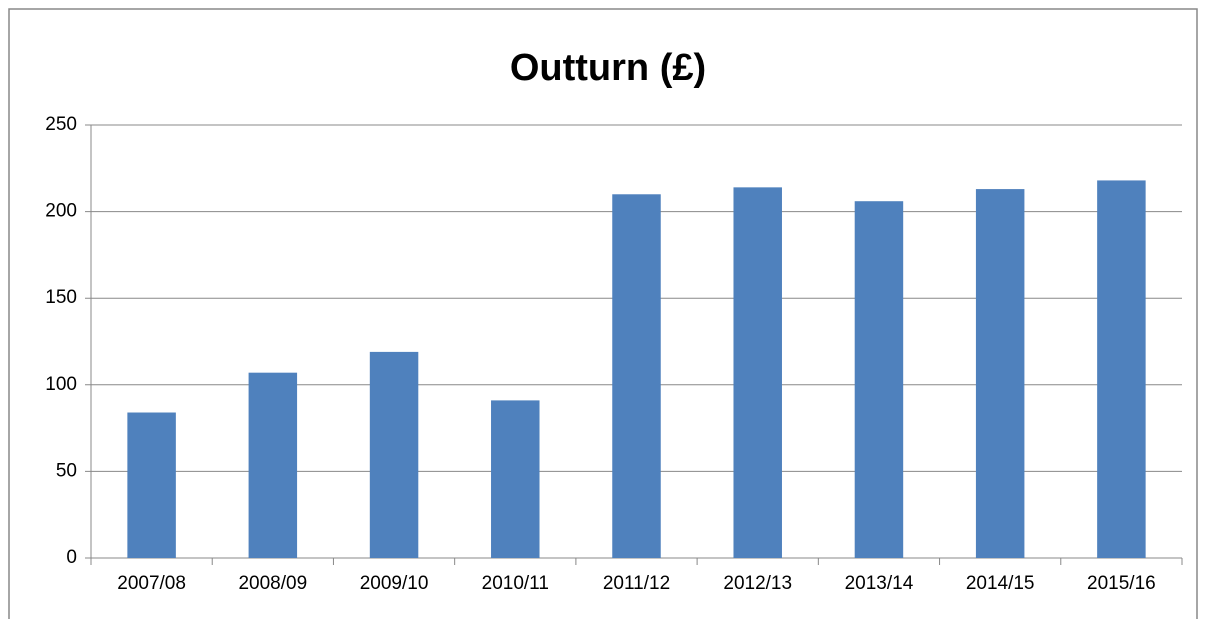 The width and height of the screenshot is (1206, 619). I want to click on x-tick-label: 2015/16, so click(1121, 583).